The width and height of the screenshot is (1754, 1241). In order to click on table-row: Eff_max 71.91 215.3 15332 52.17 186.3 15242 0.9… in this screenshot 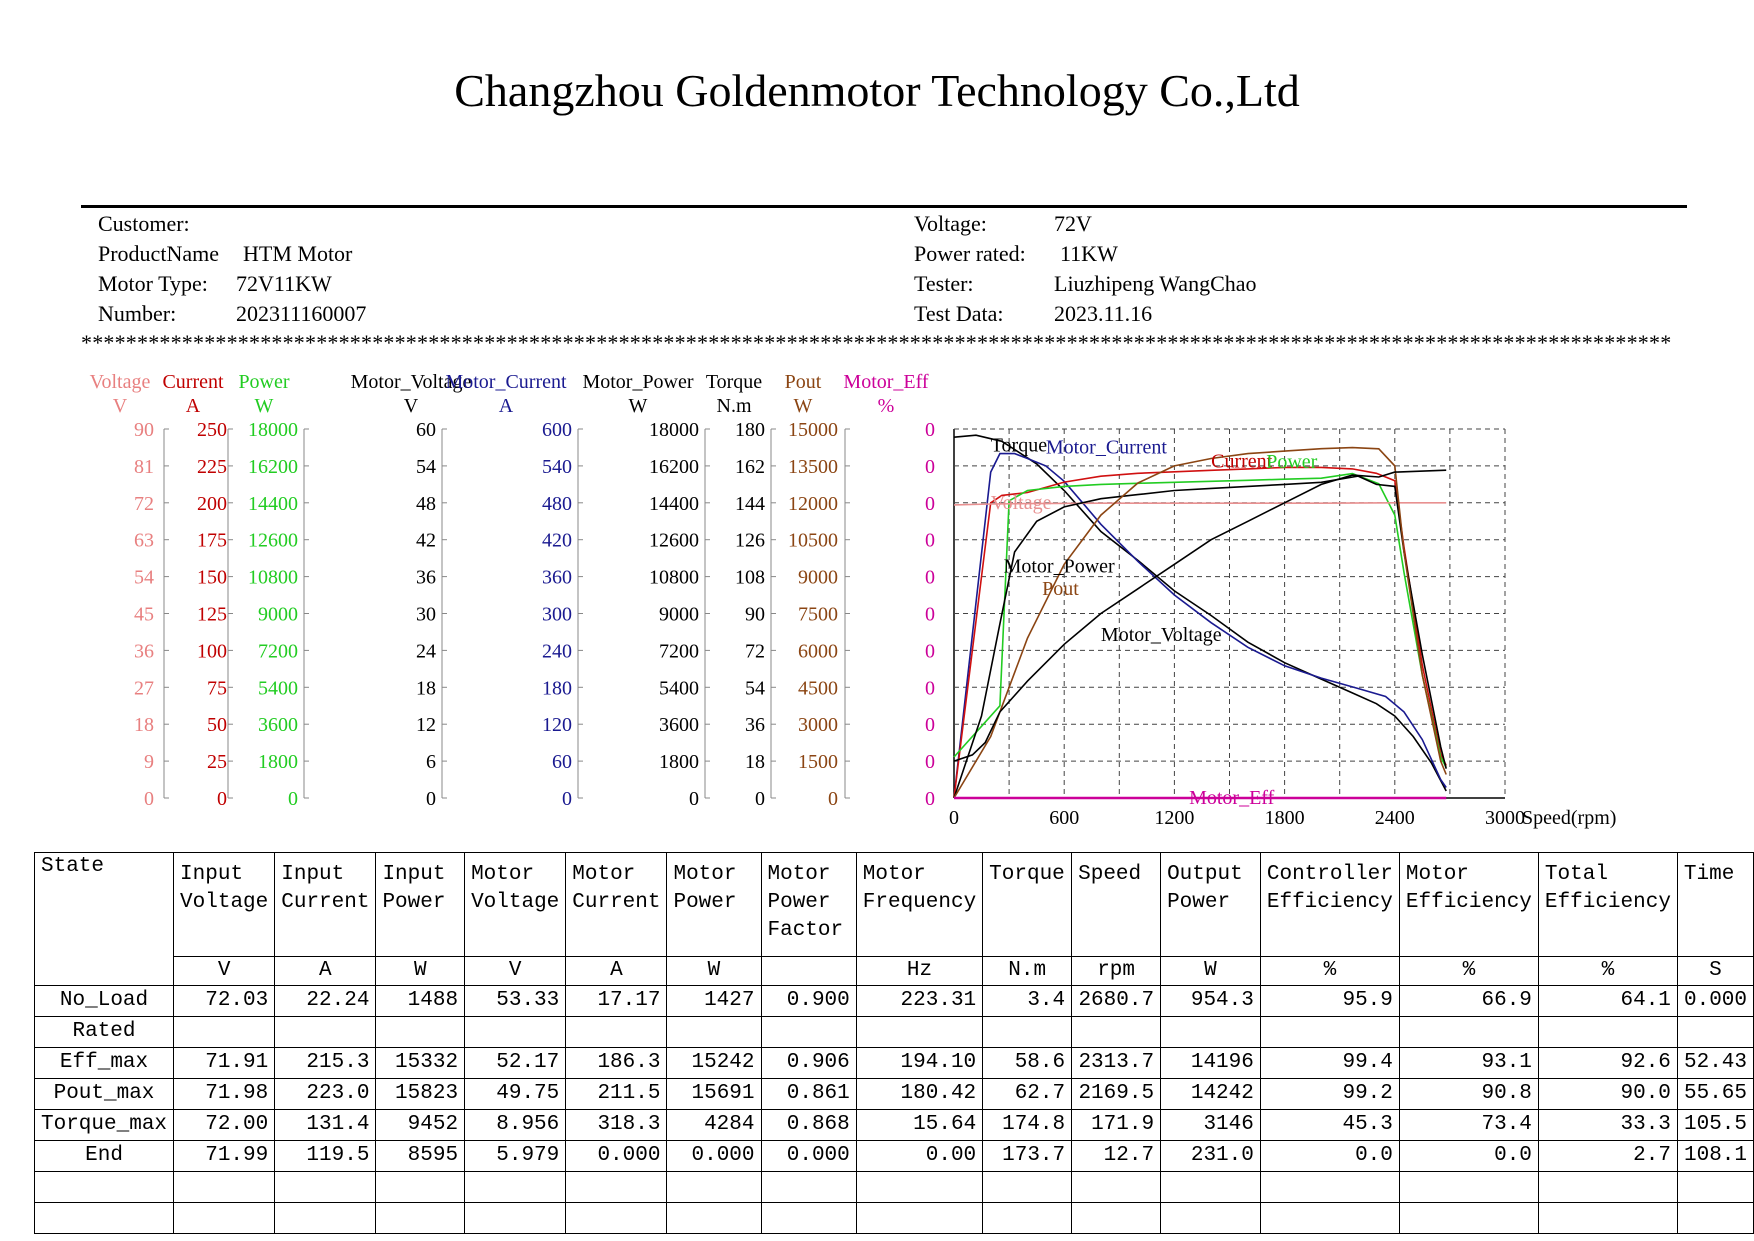, I will do `click(893, 1063)`.